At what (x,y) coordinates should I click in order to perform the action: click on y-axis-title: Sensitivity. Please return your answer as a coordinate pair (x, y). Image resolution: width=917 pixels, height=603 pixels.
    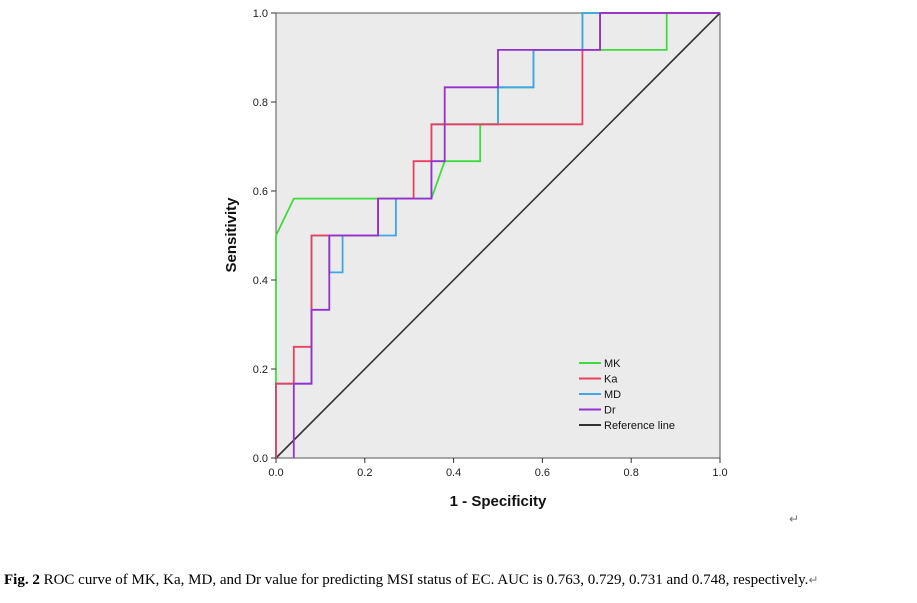
    Looking at the image, I should click on (231, 235).